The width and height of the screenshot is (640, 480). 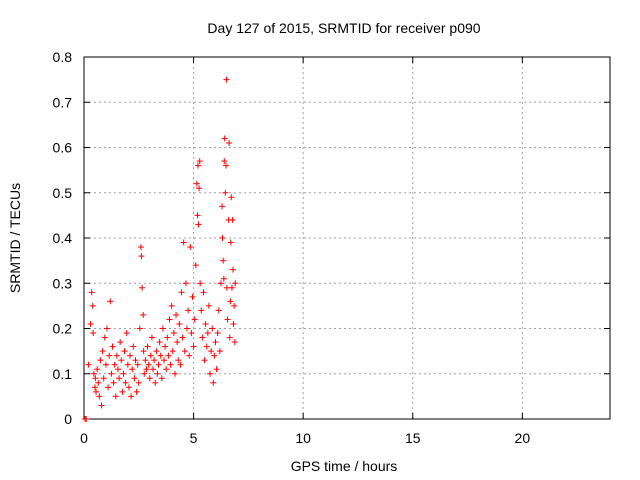 What do you see at coordinates (194, 438) in the screenshot?
I see `x-tick-label: 5` at bounding box center [194, 438].